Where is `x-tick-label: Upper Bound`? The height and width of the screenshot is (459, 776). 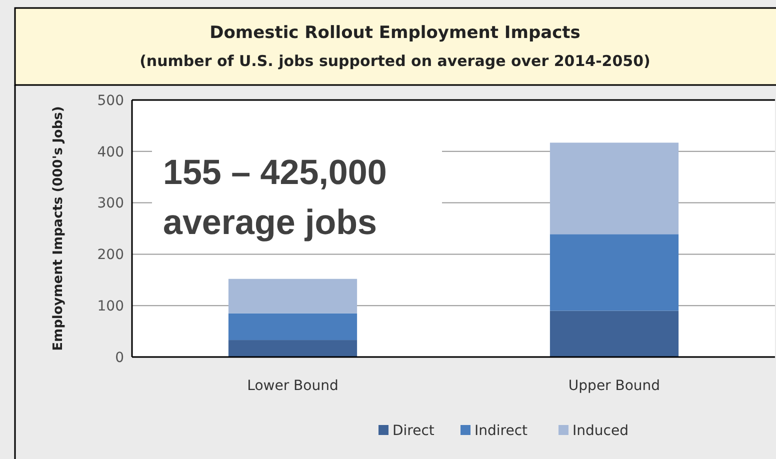 x-tick-label: Upper Bound is located at coordinates (614, 386).